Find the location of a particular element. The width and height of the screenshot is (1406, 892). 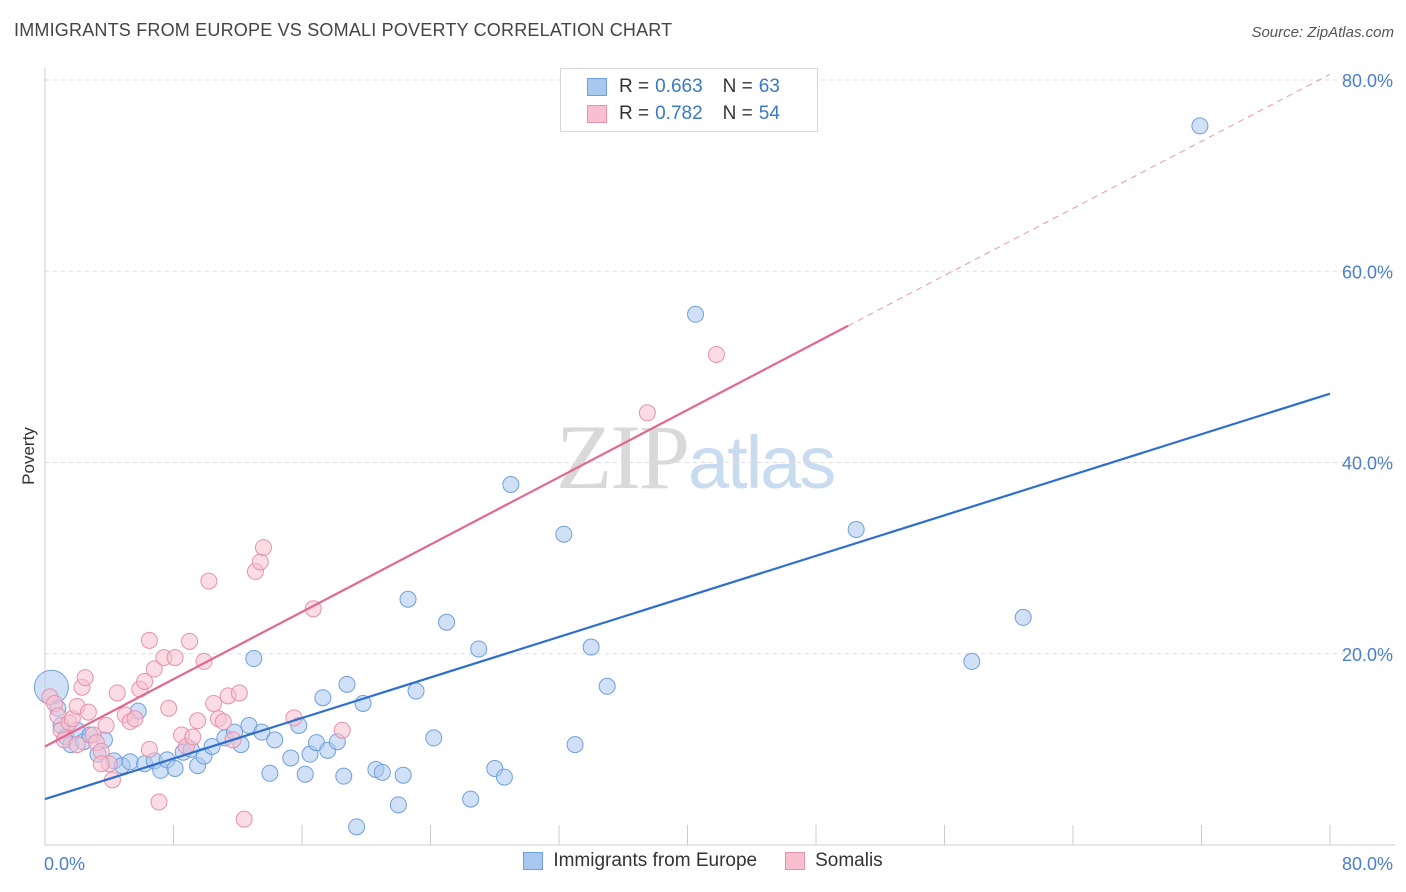

europe-swatch-icon is located at coordinates (597, 87).